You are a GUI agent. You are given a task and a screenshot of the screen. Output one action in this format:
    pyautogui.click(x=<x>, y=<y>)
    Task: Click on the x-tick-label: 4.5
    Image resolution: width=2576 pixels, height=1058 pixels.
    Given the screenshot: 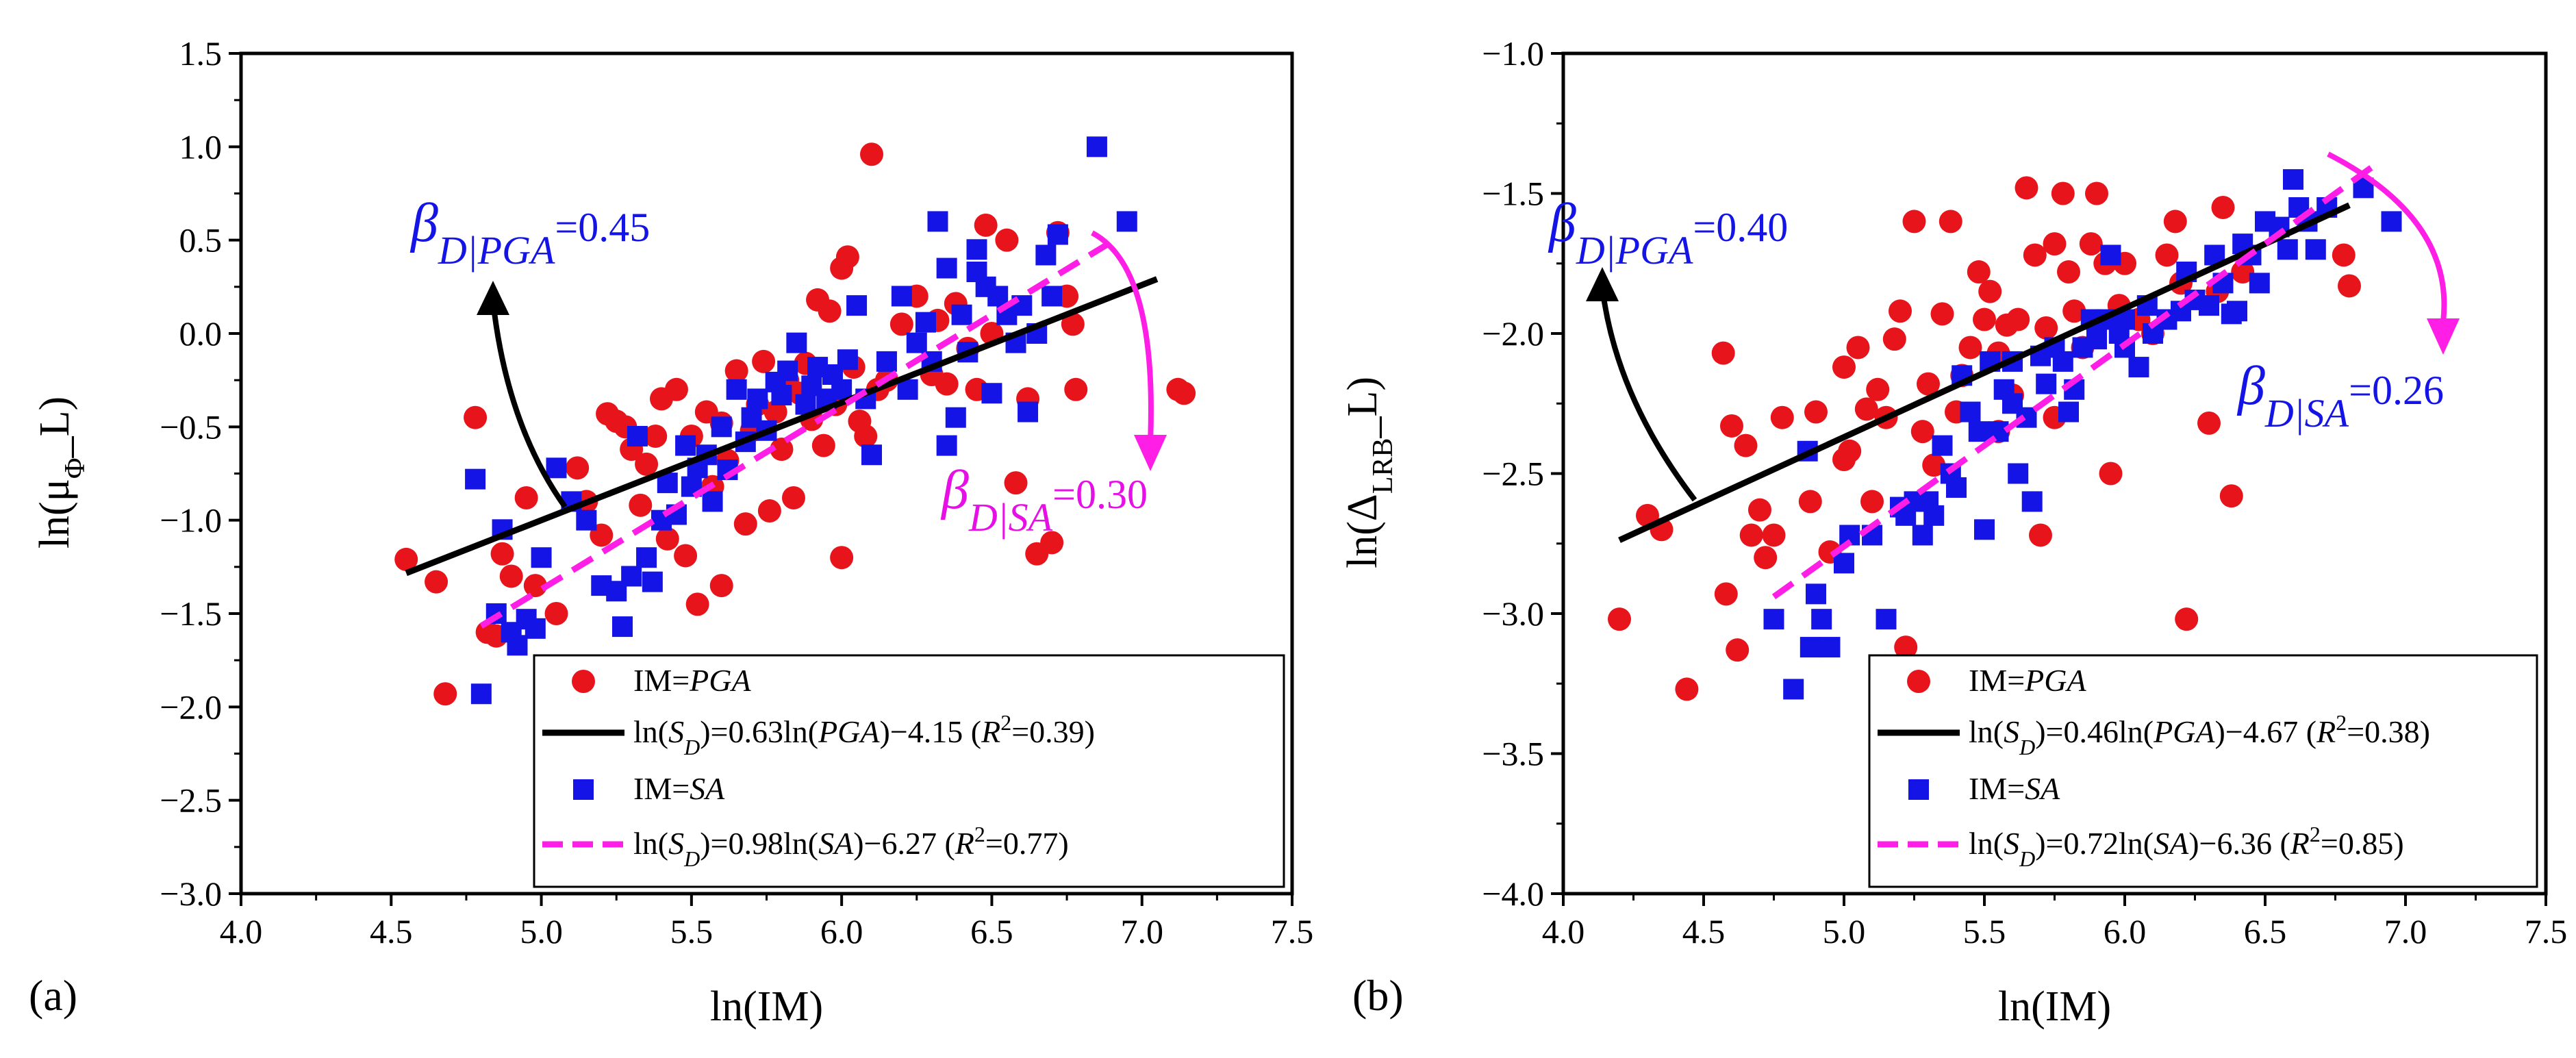 What is the action you would take?
    pyautogui.click(x=1704, y=931)
    